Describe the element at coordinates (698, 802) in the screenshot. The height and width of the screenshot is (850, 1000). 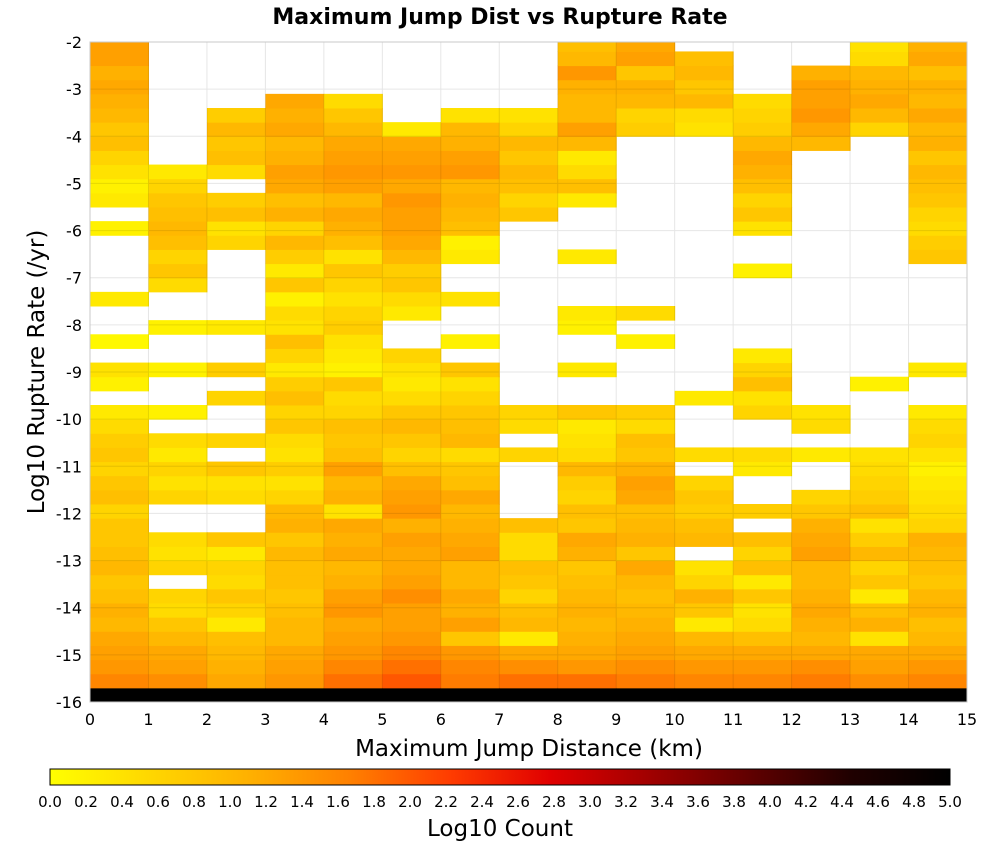
I see `colorbar-tick-label: 3.6` at that location.